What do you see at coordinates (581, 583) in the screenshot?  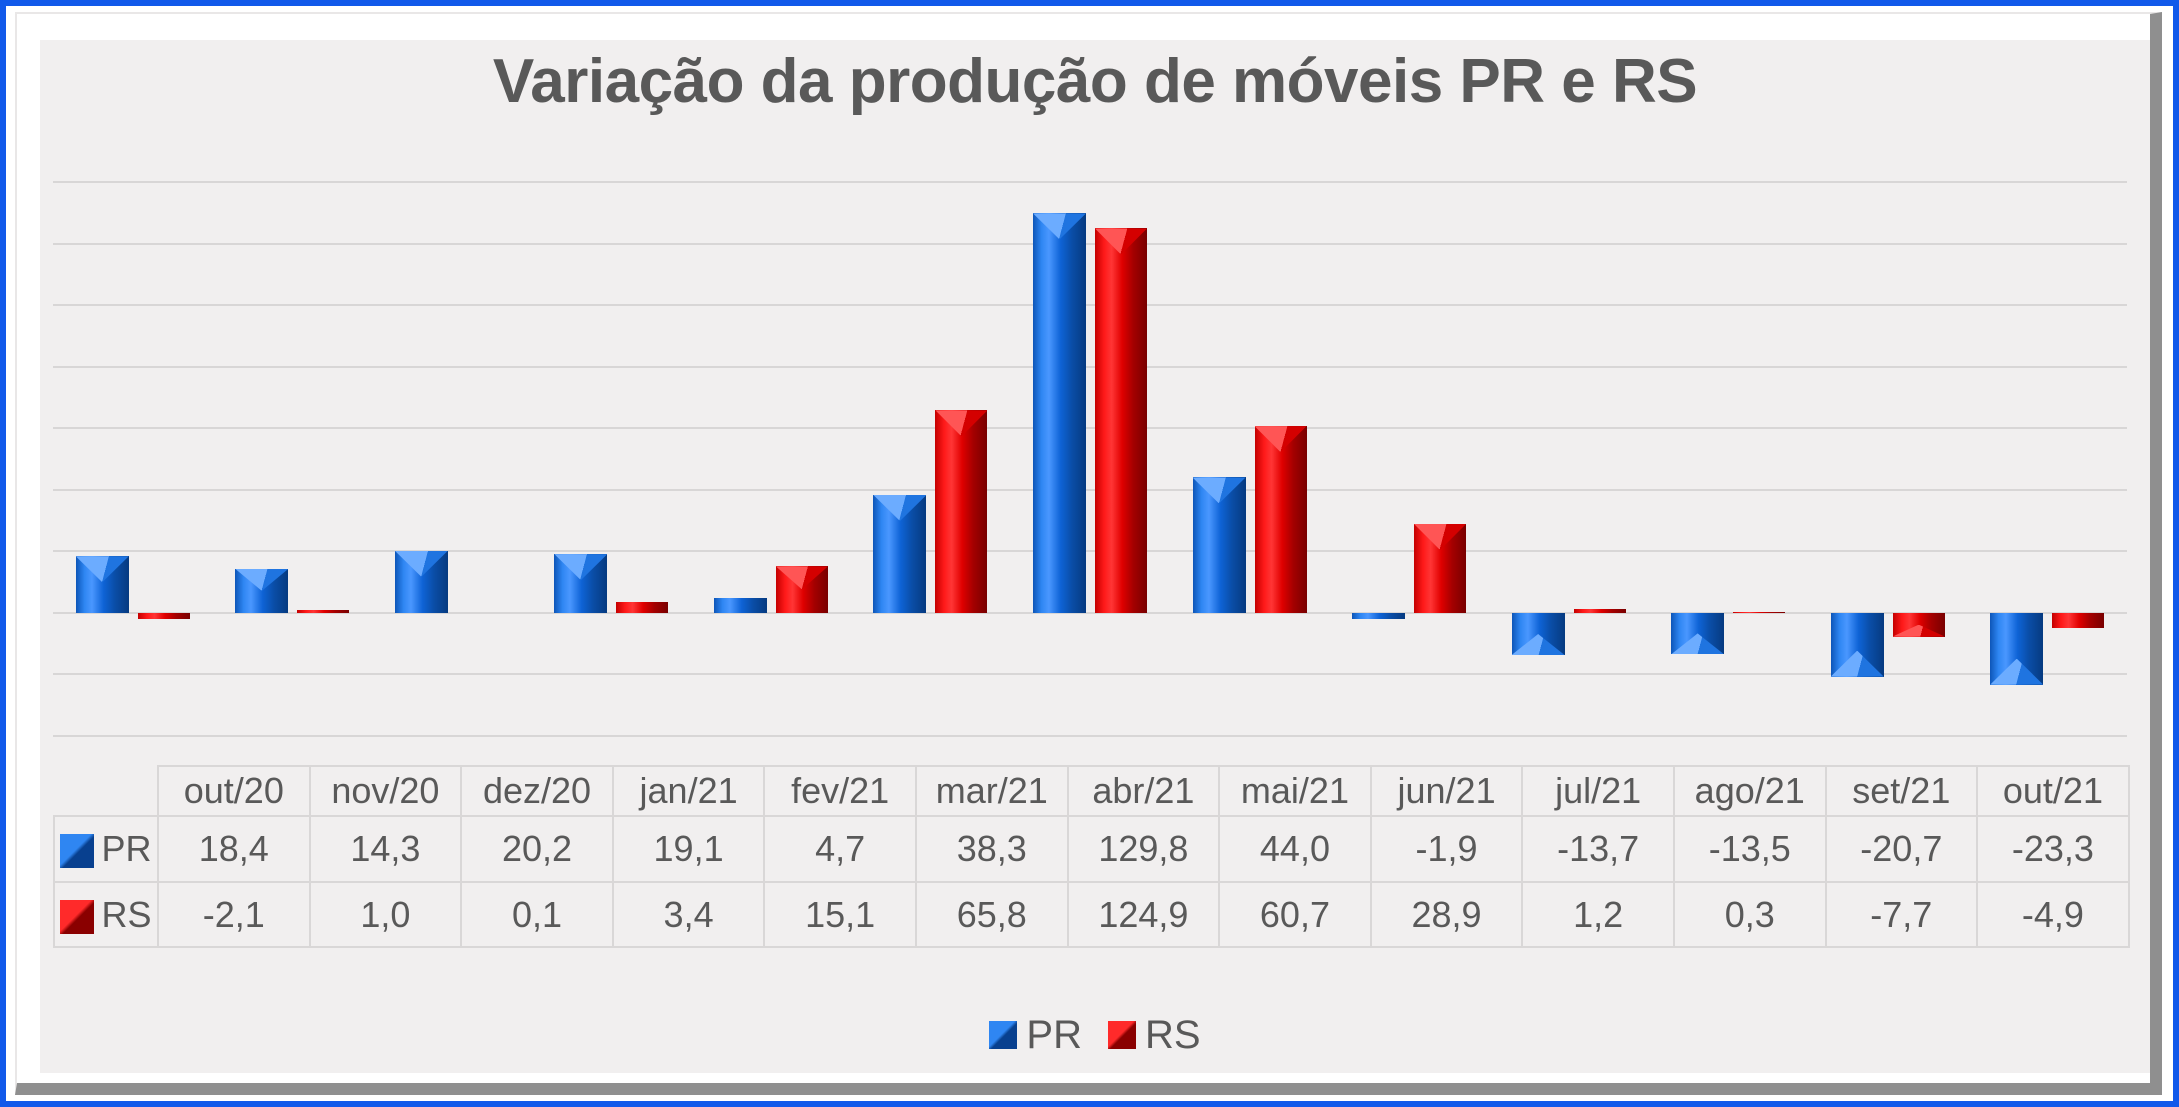 I see `bar-PR-jan/21` at bounding box center [581, 583].